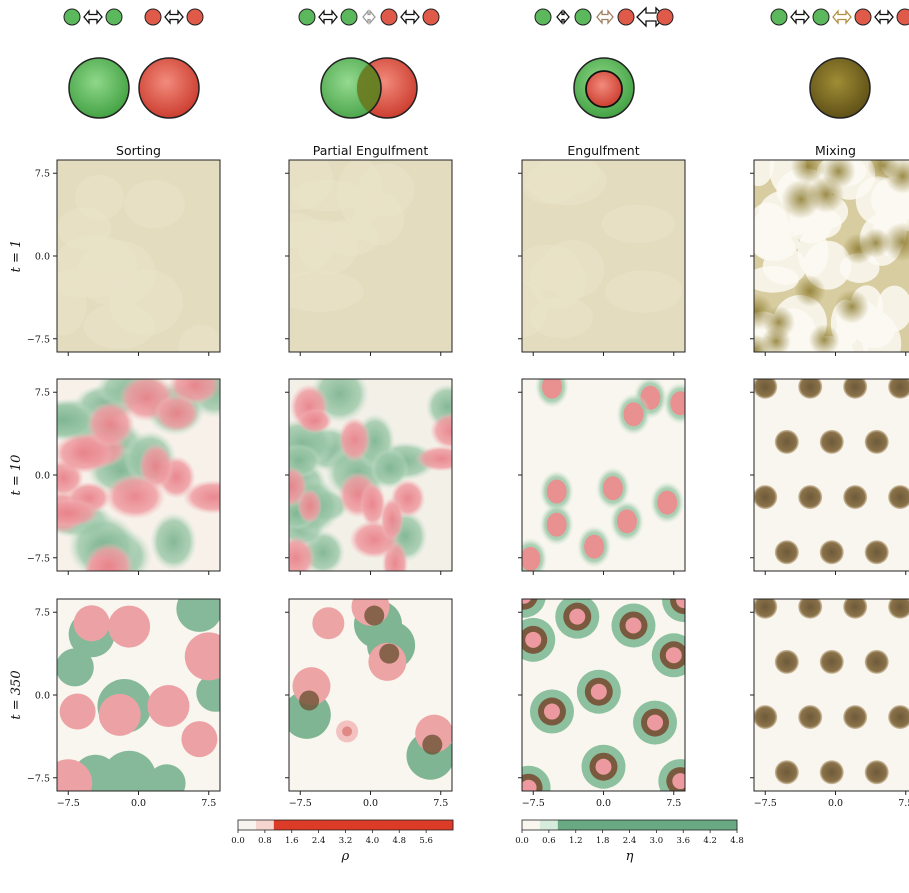 The image size is (909, 893). Describe the element at coordinates (822, 254) in the screenshot. I see `panel-mixing-t1` at that location.